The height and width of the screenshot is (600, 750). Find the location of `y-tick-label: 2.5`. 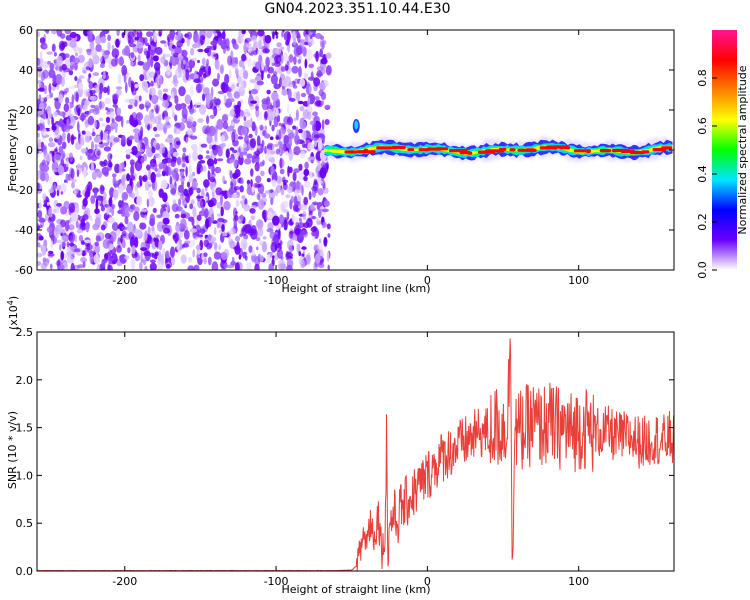

y-tick-label: 2.5 is located at coordinates (25, 332).